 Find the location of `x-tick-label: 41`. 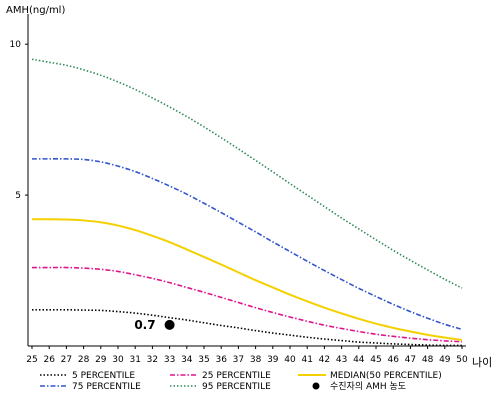

x-tick-label: 41 is located at coordinates (306, 360).